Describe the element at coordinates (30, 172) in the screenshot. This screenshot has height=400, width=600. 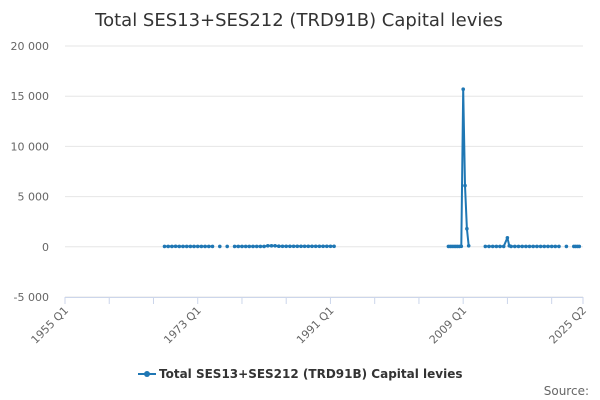
I see `y-axis-tick-labels: 20 000 15 000 10 000 5 000 0 -5 000` at that location.